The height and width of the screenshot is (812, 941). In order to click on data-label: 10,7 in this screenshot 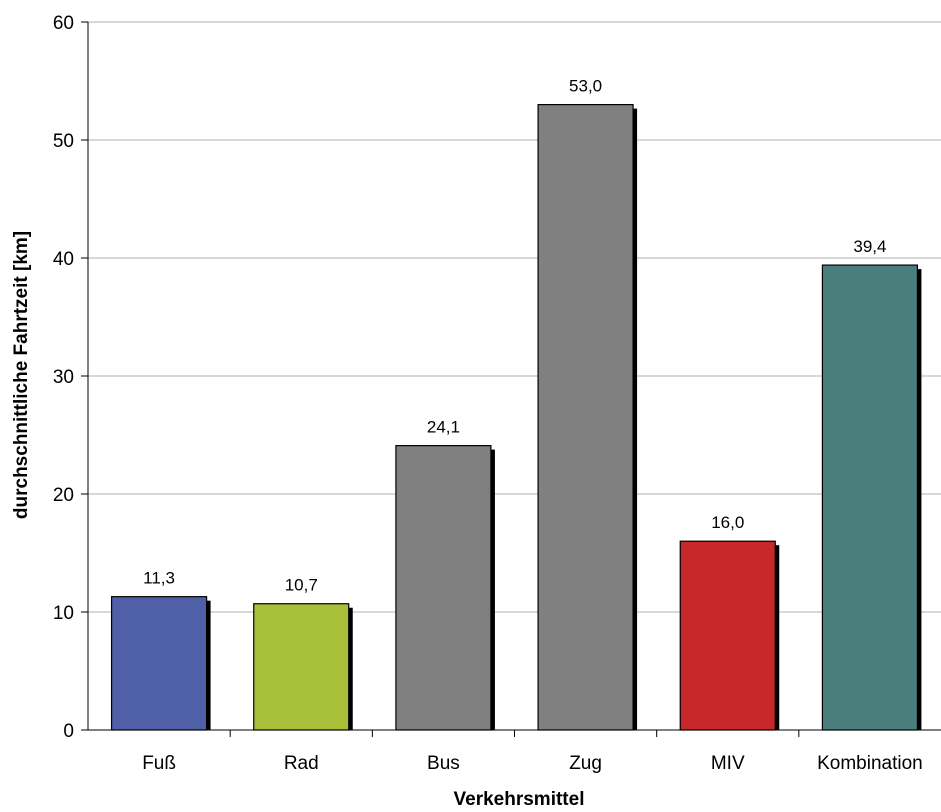, I will do `click(301, 585)`.